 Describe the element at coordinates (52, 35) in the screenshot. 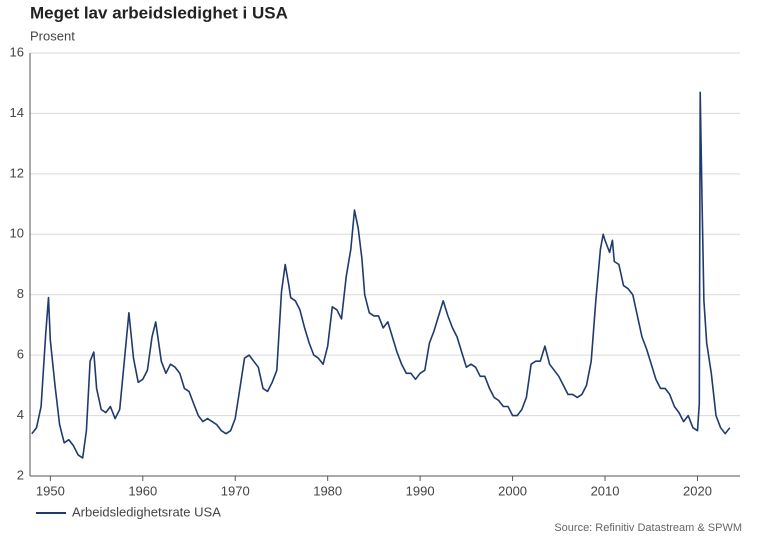

I see `chart-subtitle: Prosent` at that location.